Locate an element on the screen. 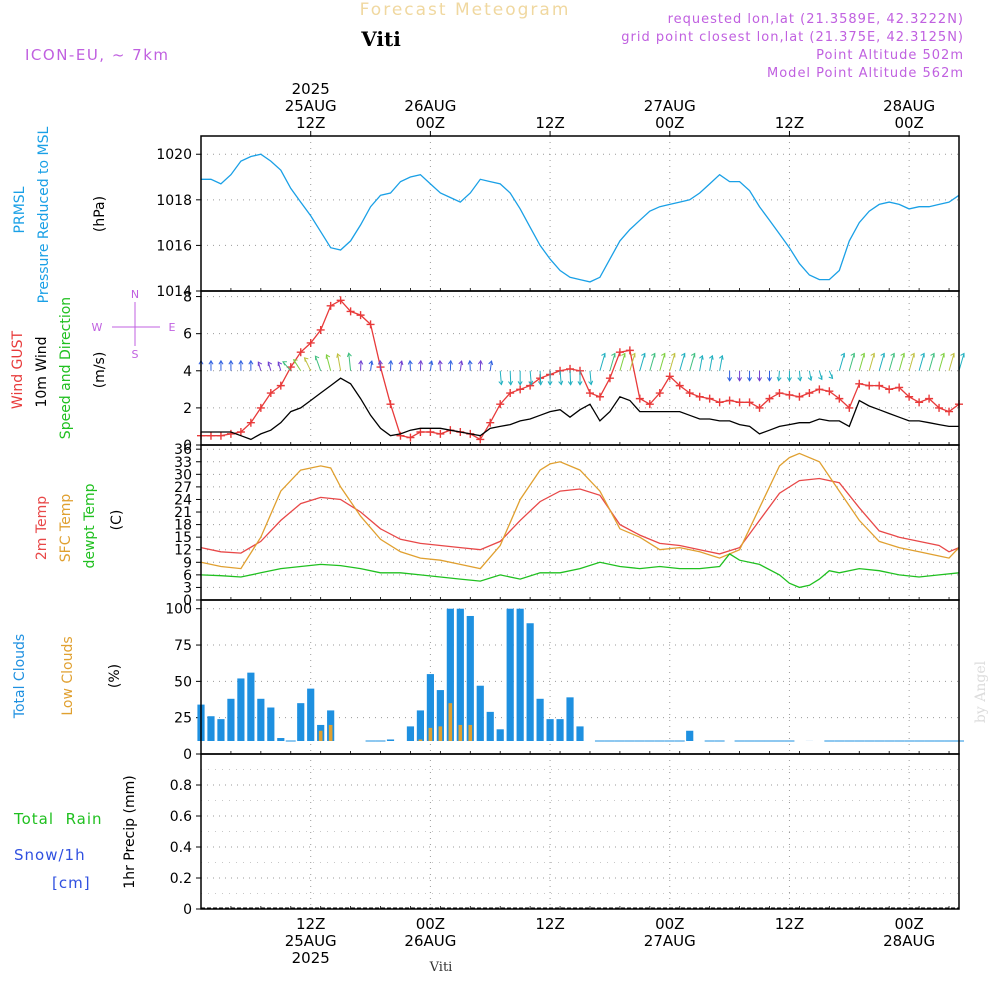 The height and width of the screenshot is (1000, 1000). temperature-series-line is located at coordinates (580, 511).